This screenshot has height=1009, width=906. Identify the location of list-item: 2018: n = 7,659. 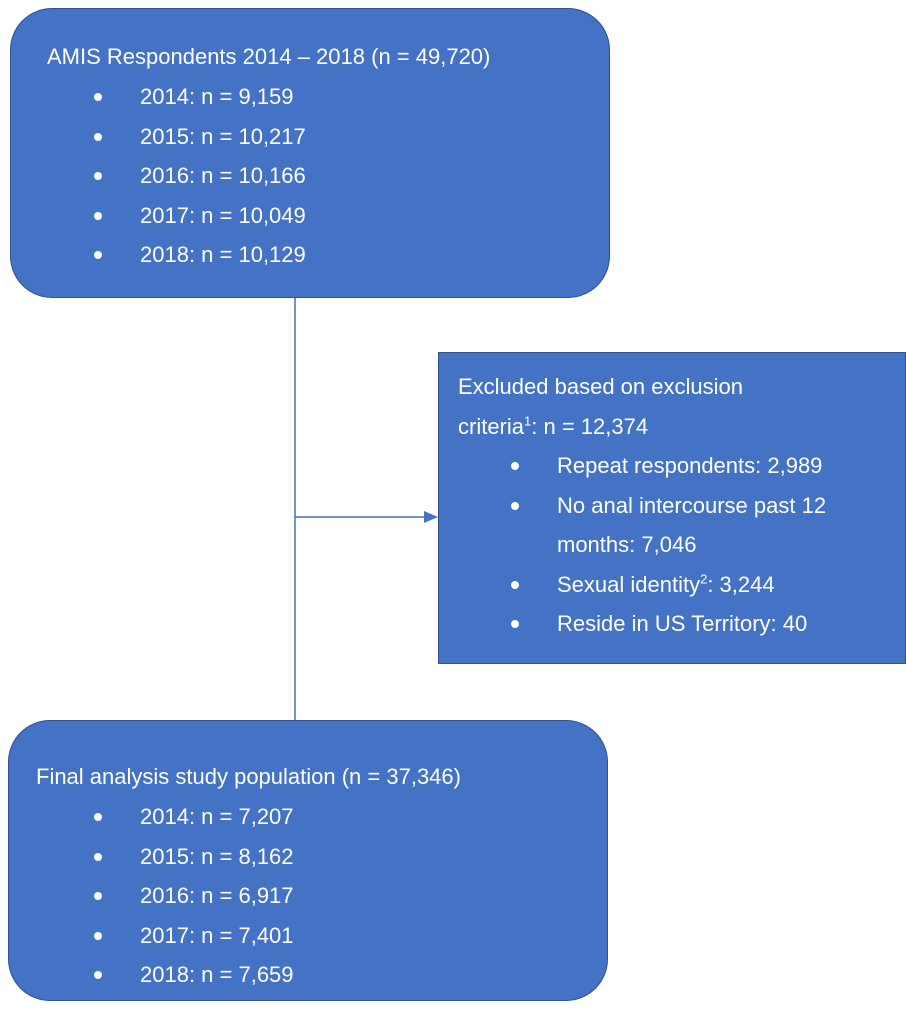
(194, 975).